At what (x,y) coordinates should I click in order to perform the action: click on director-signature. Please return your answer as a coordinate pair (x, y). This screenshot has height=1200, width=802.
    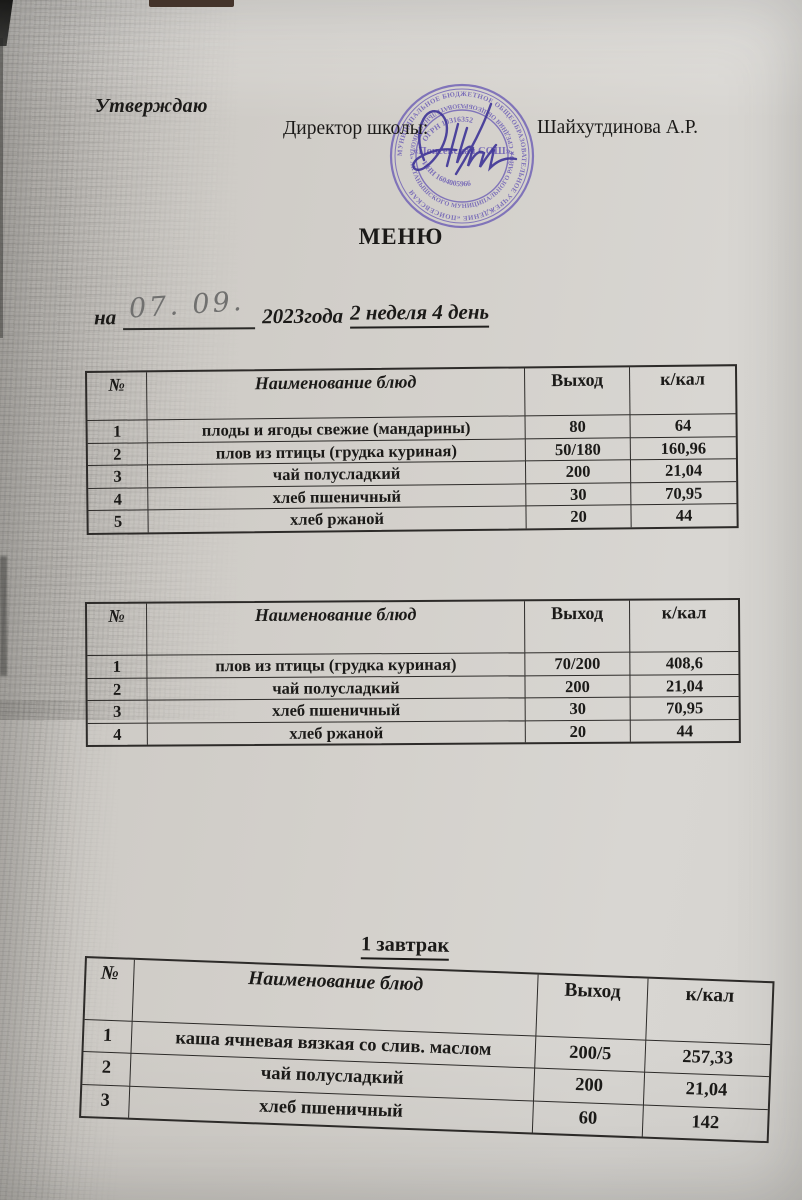
    Looking at the image, I should click on (465, 139).